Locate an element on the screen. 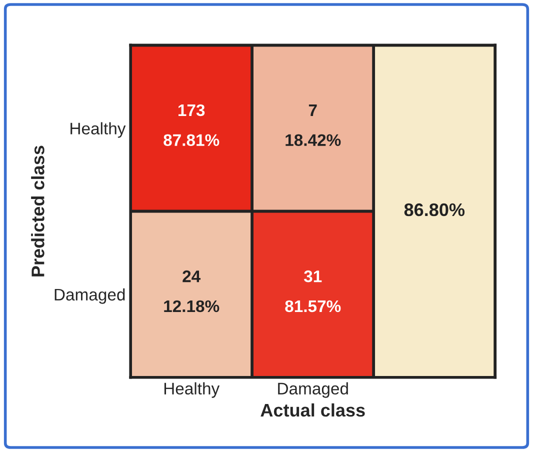 The width and height of the screenshot is (533, 452). data-label: 81.57% is located at coordinates (313, 306).